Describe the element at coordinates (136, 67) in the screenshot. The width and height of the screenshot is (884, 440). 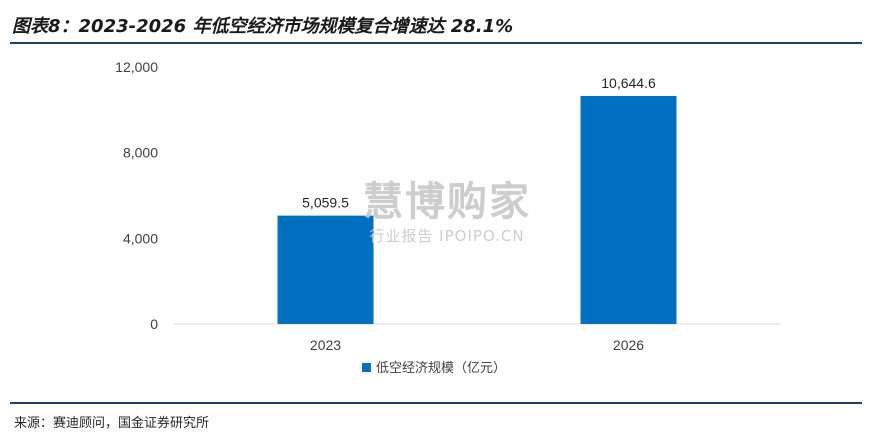
I see `y-tick-label: 12,000` at that location.